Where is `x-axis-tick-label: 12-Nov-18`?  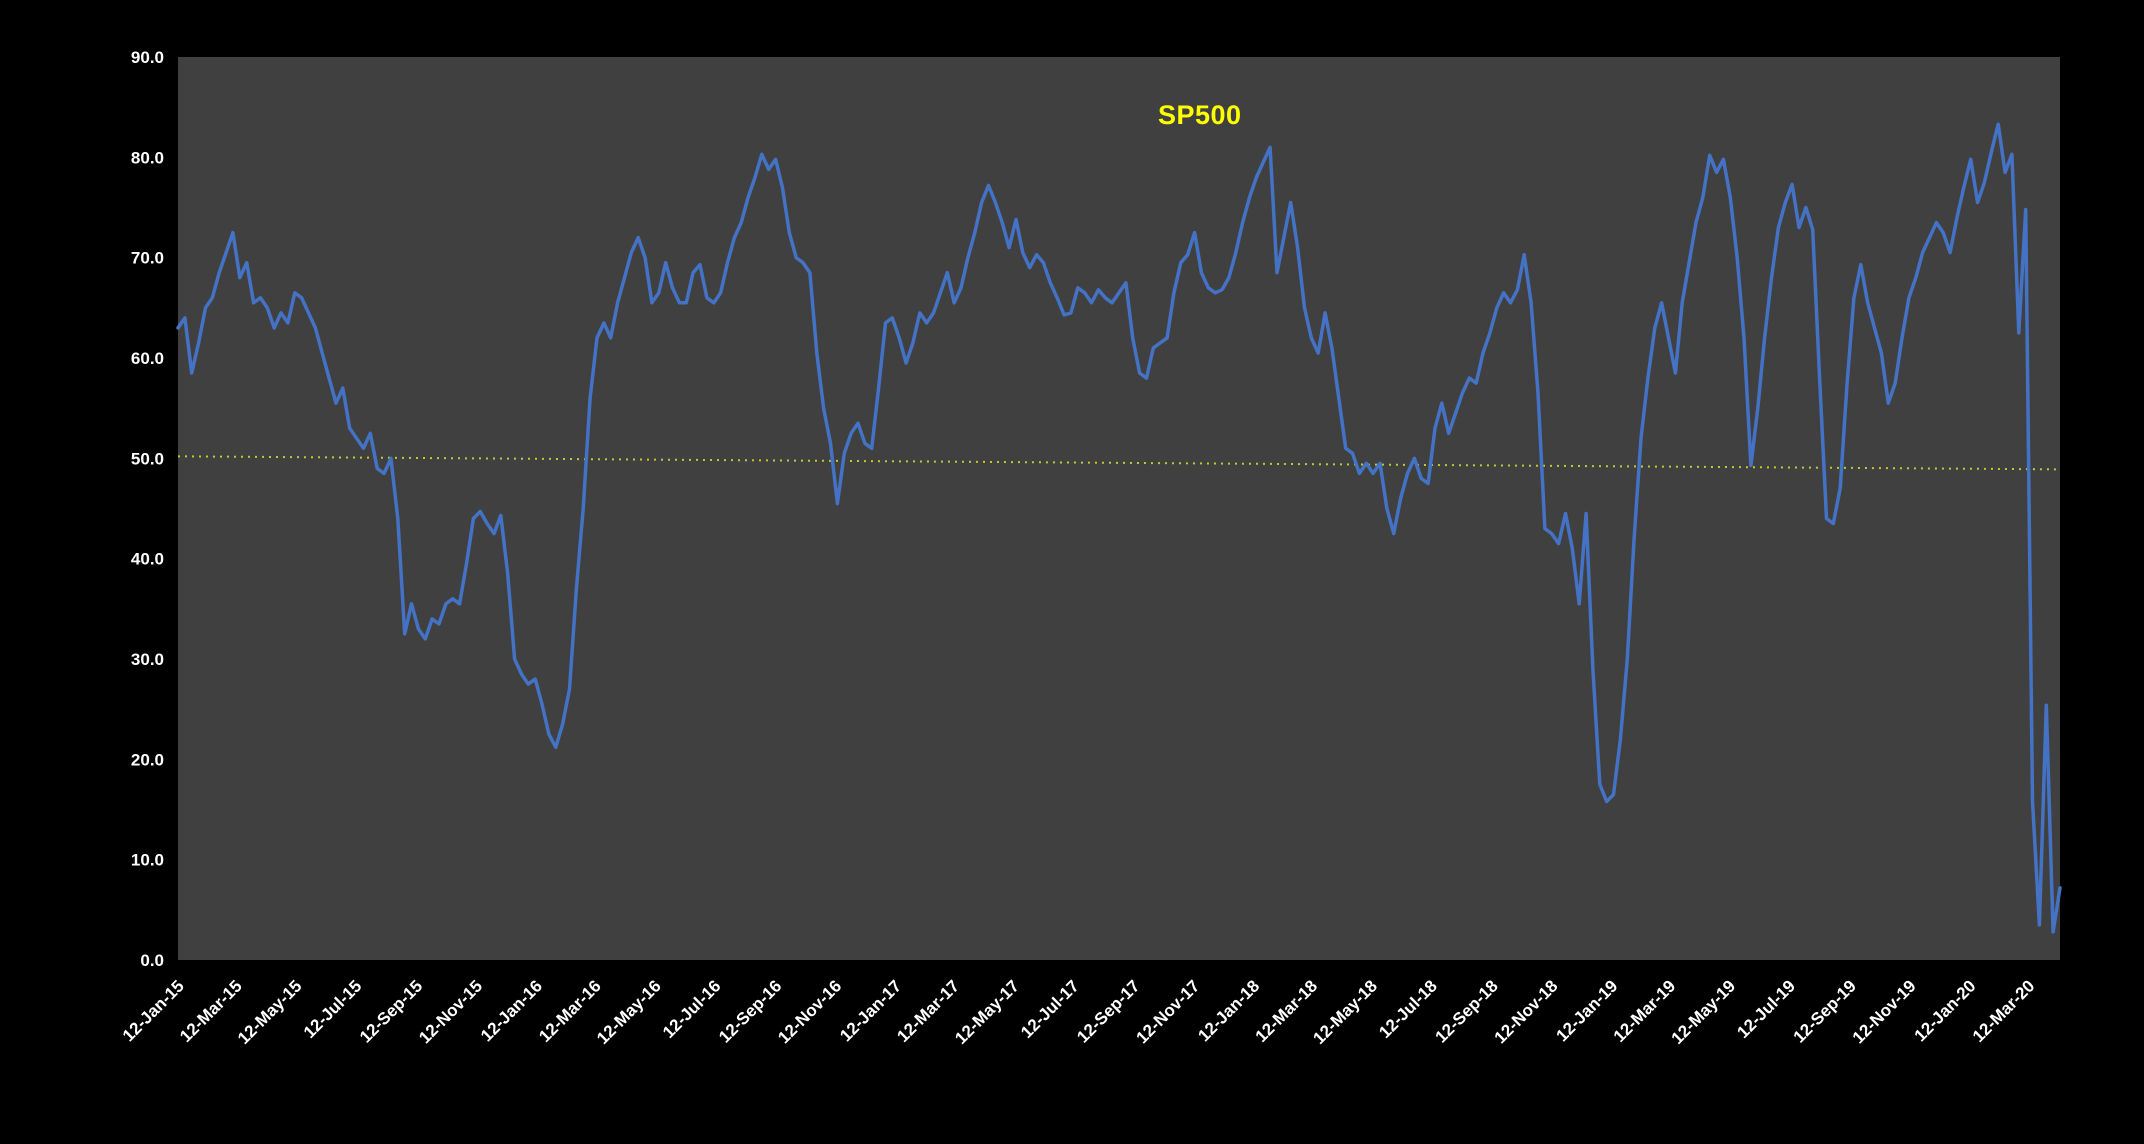 x-axis-tick-label: 12-Nov-18 is located at coordinates (1526, 1011).